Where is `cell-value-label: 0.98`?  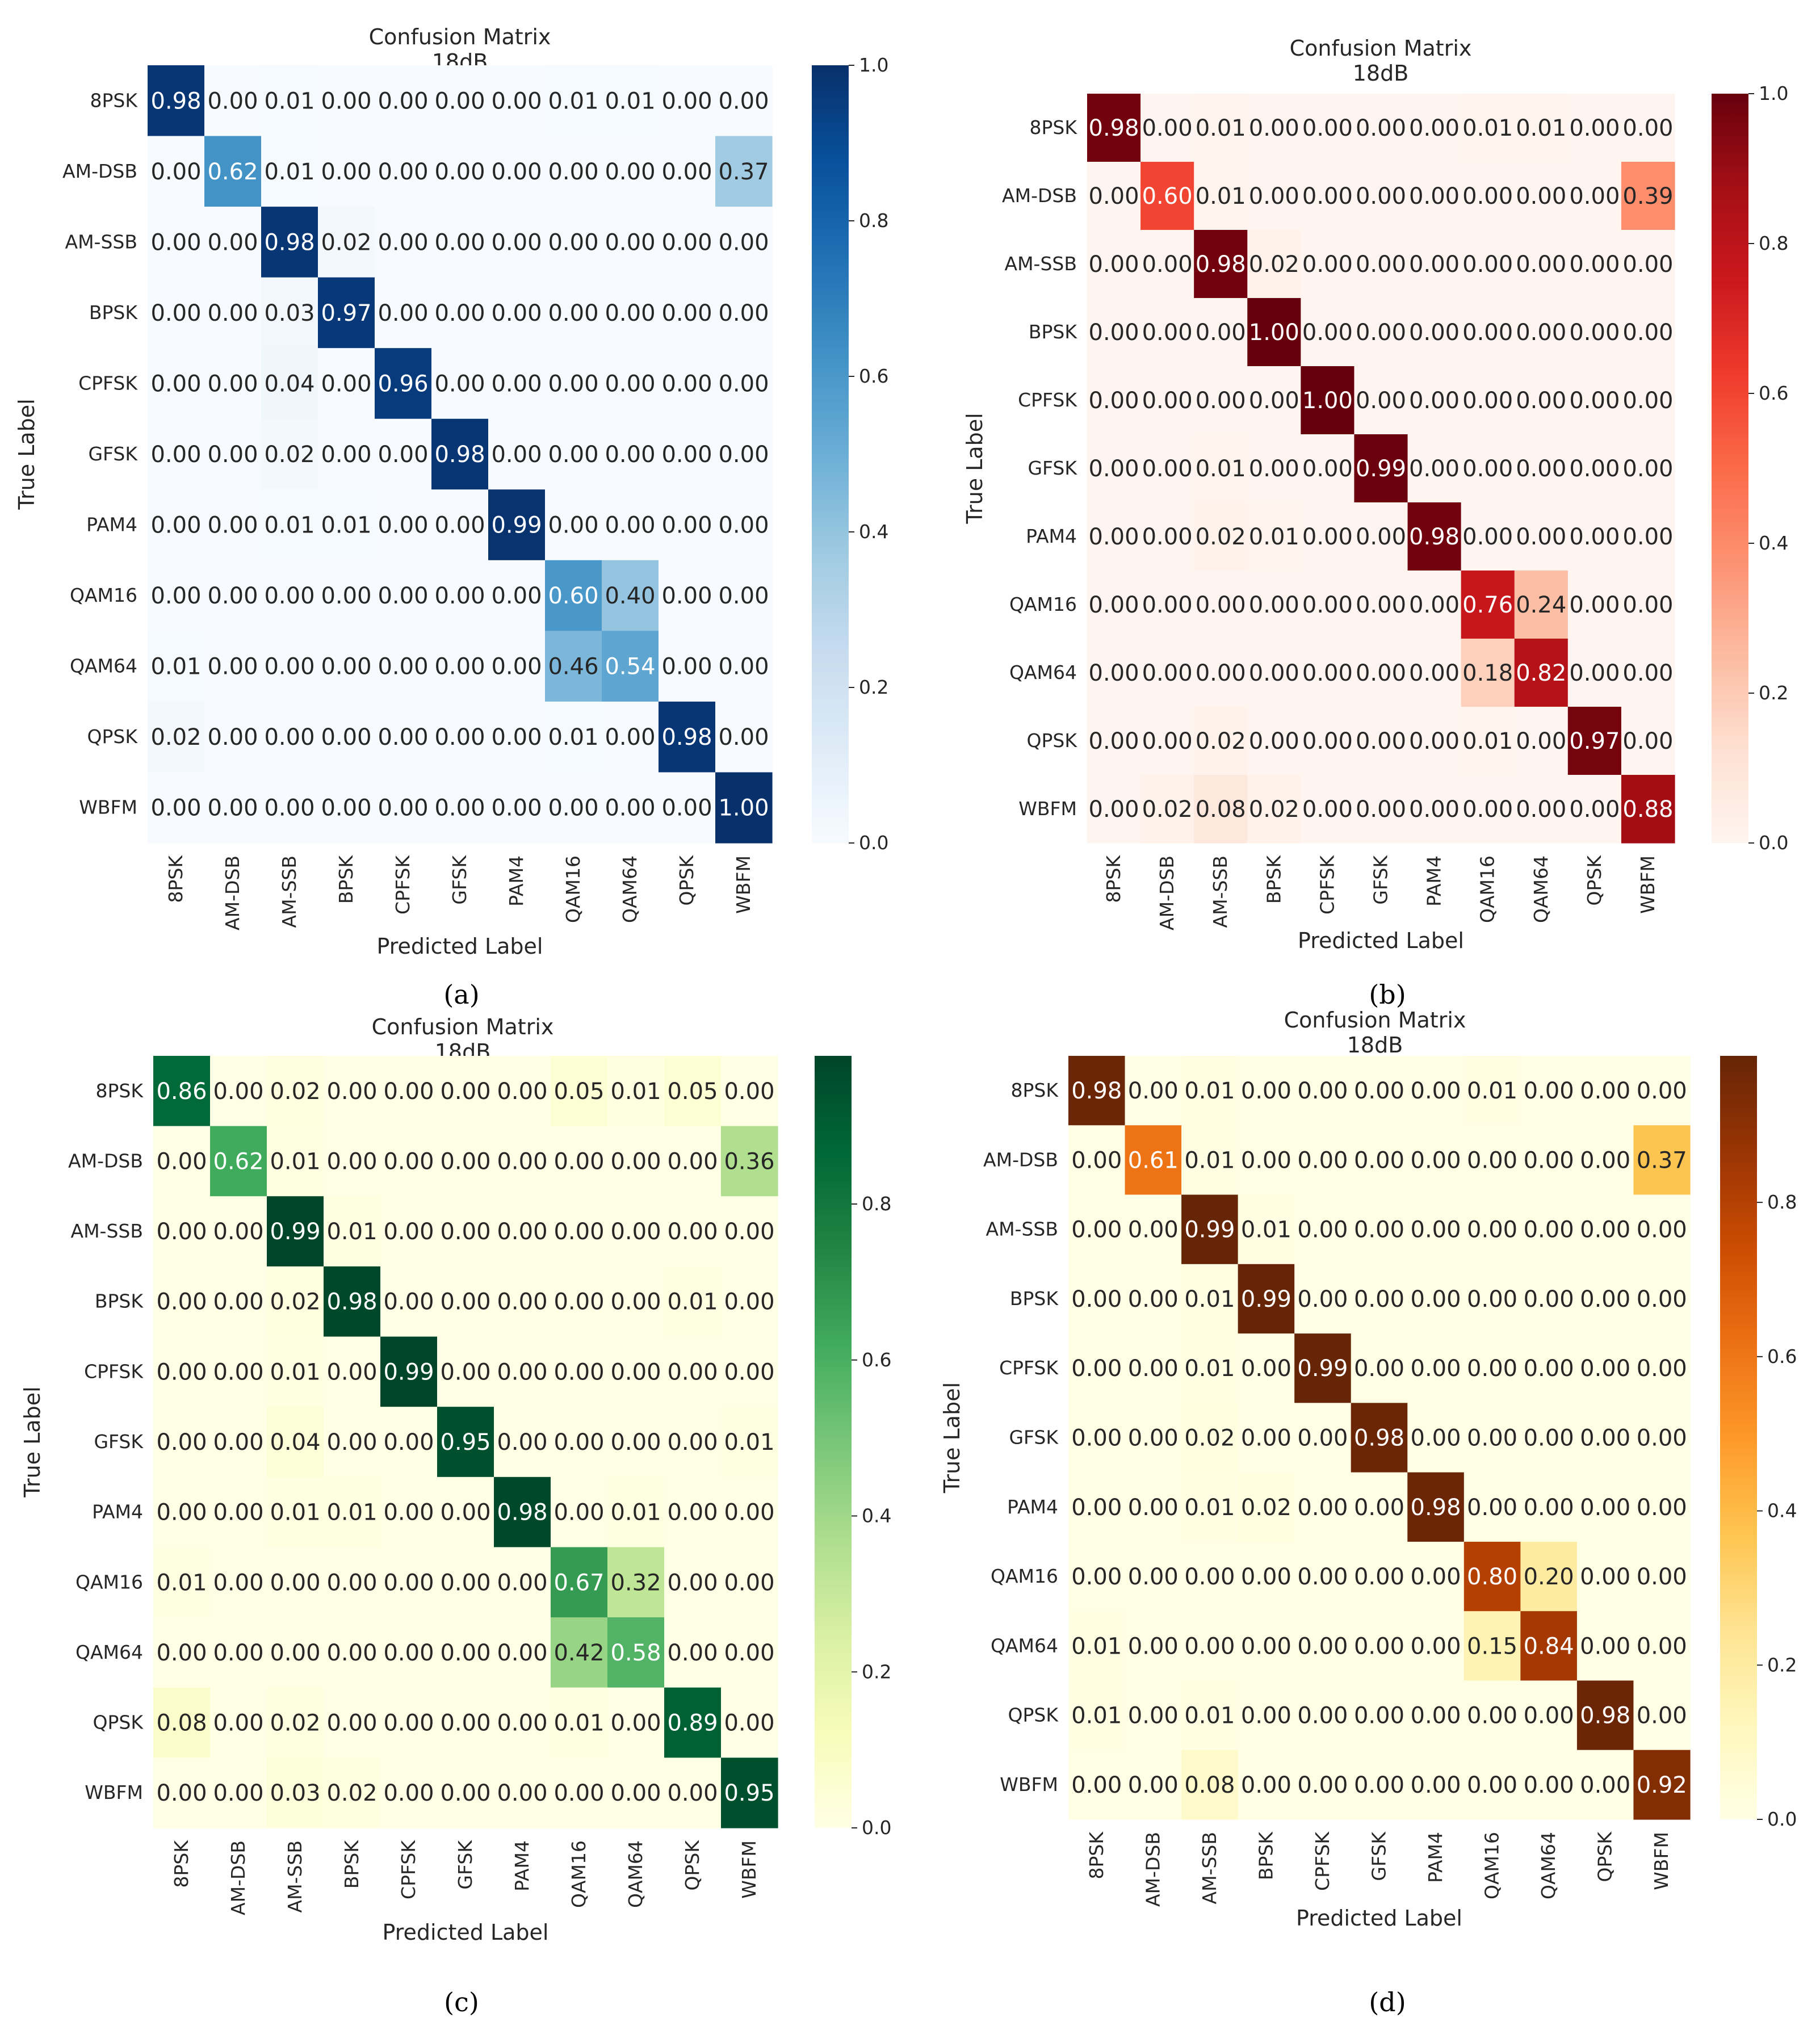
cell-value-label: 0.98 is located at coordinates (289, 242).